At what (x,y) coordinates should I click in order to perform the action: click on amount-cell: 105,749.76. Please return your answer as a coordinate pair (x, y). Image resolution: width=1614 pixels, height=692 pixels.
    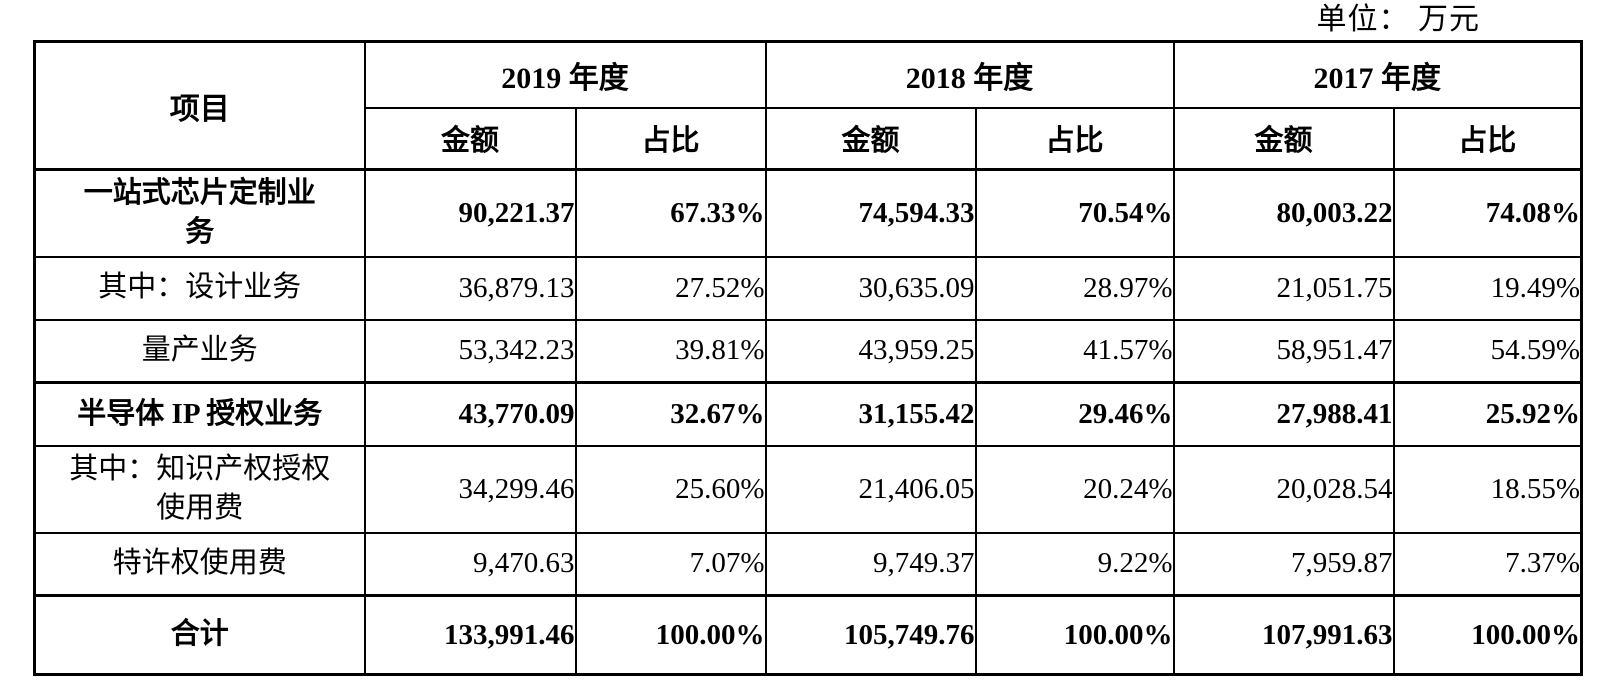
    Looking at the image, I should click on (870, 635).